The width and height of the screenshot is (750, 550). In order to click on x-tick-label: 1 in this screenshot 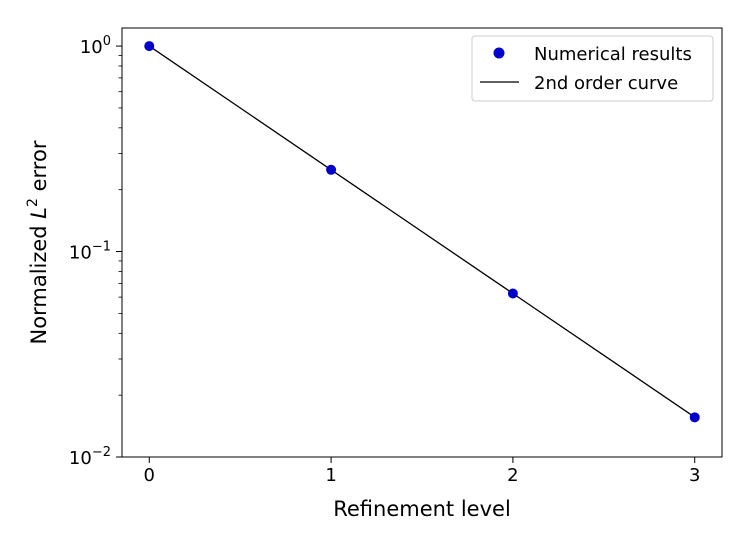, I will do `click(330, 475)`.